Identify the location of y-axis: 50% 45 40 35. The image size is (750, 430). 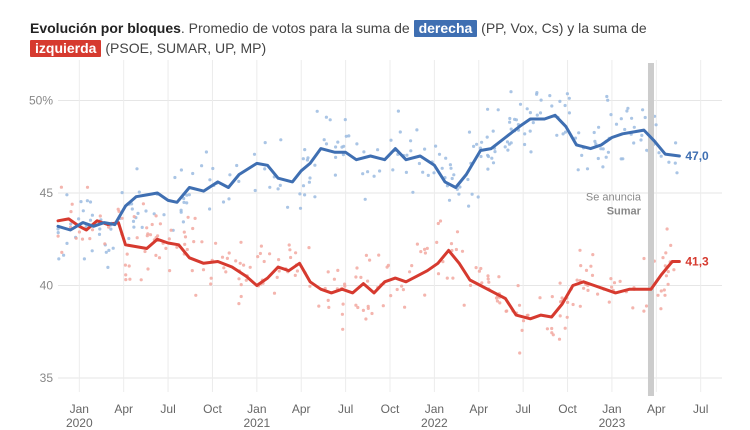
(41, 240).